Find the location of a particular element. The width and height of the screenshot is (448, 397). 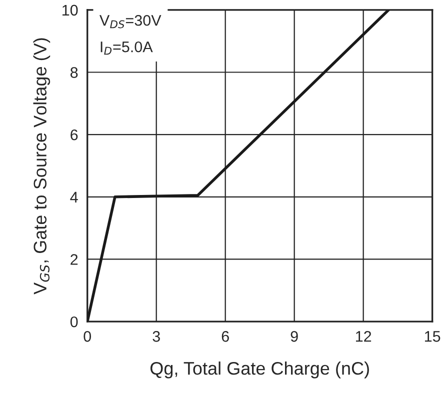

y-tick-label: 6 is located at coordinates (74, 134).